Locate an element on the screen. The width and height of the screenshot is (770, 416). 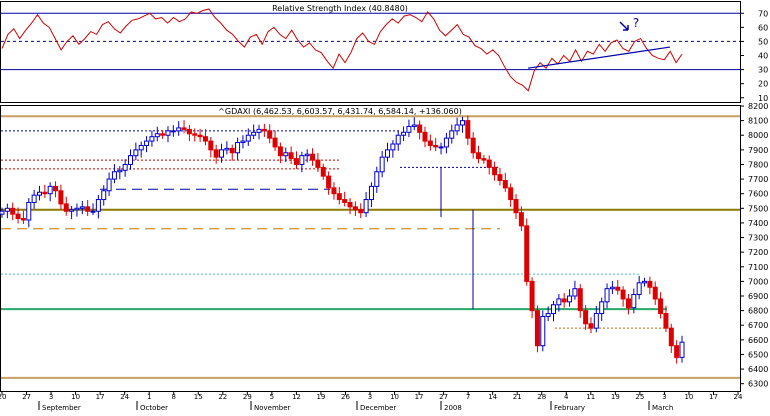
price-tick-label: 6500 is located at coordinates (758, 354).